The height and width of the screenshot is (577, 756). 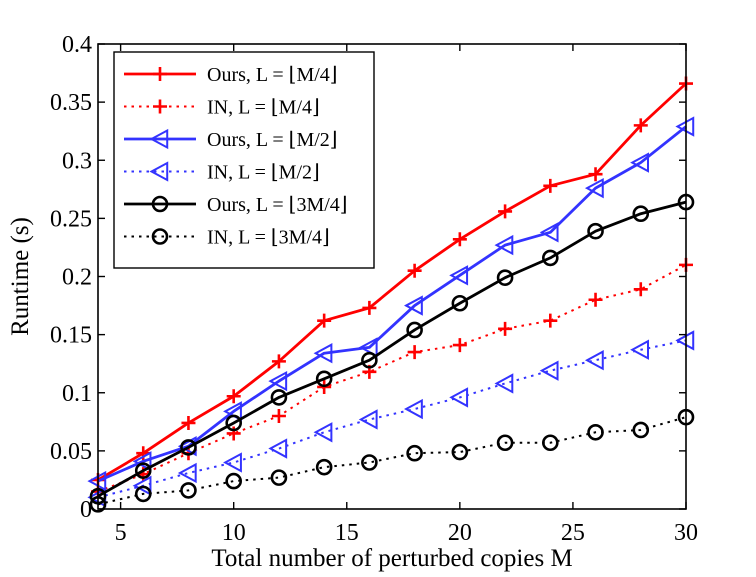 What do you see at coordinates (77, 161) in the screenshot?
I see `y-tick-label: 0.3` at bounding box center [77, 161].